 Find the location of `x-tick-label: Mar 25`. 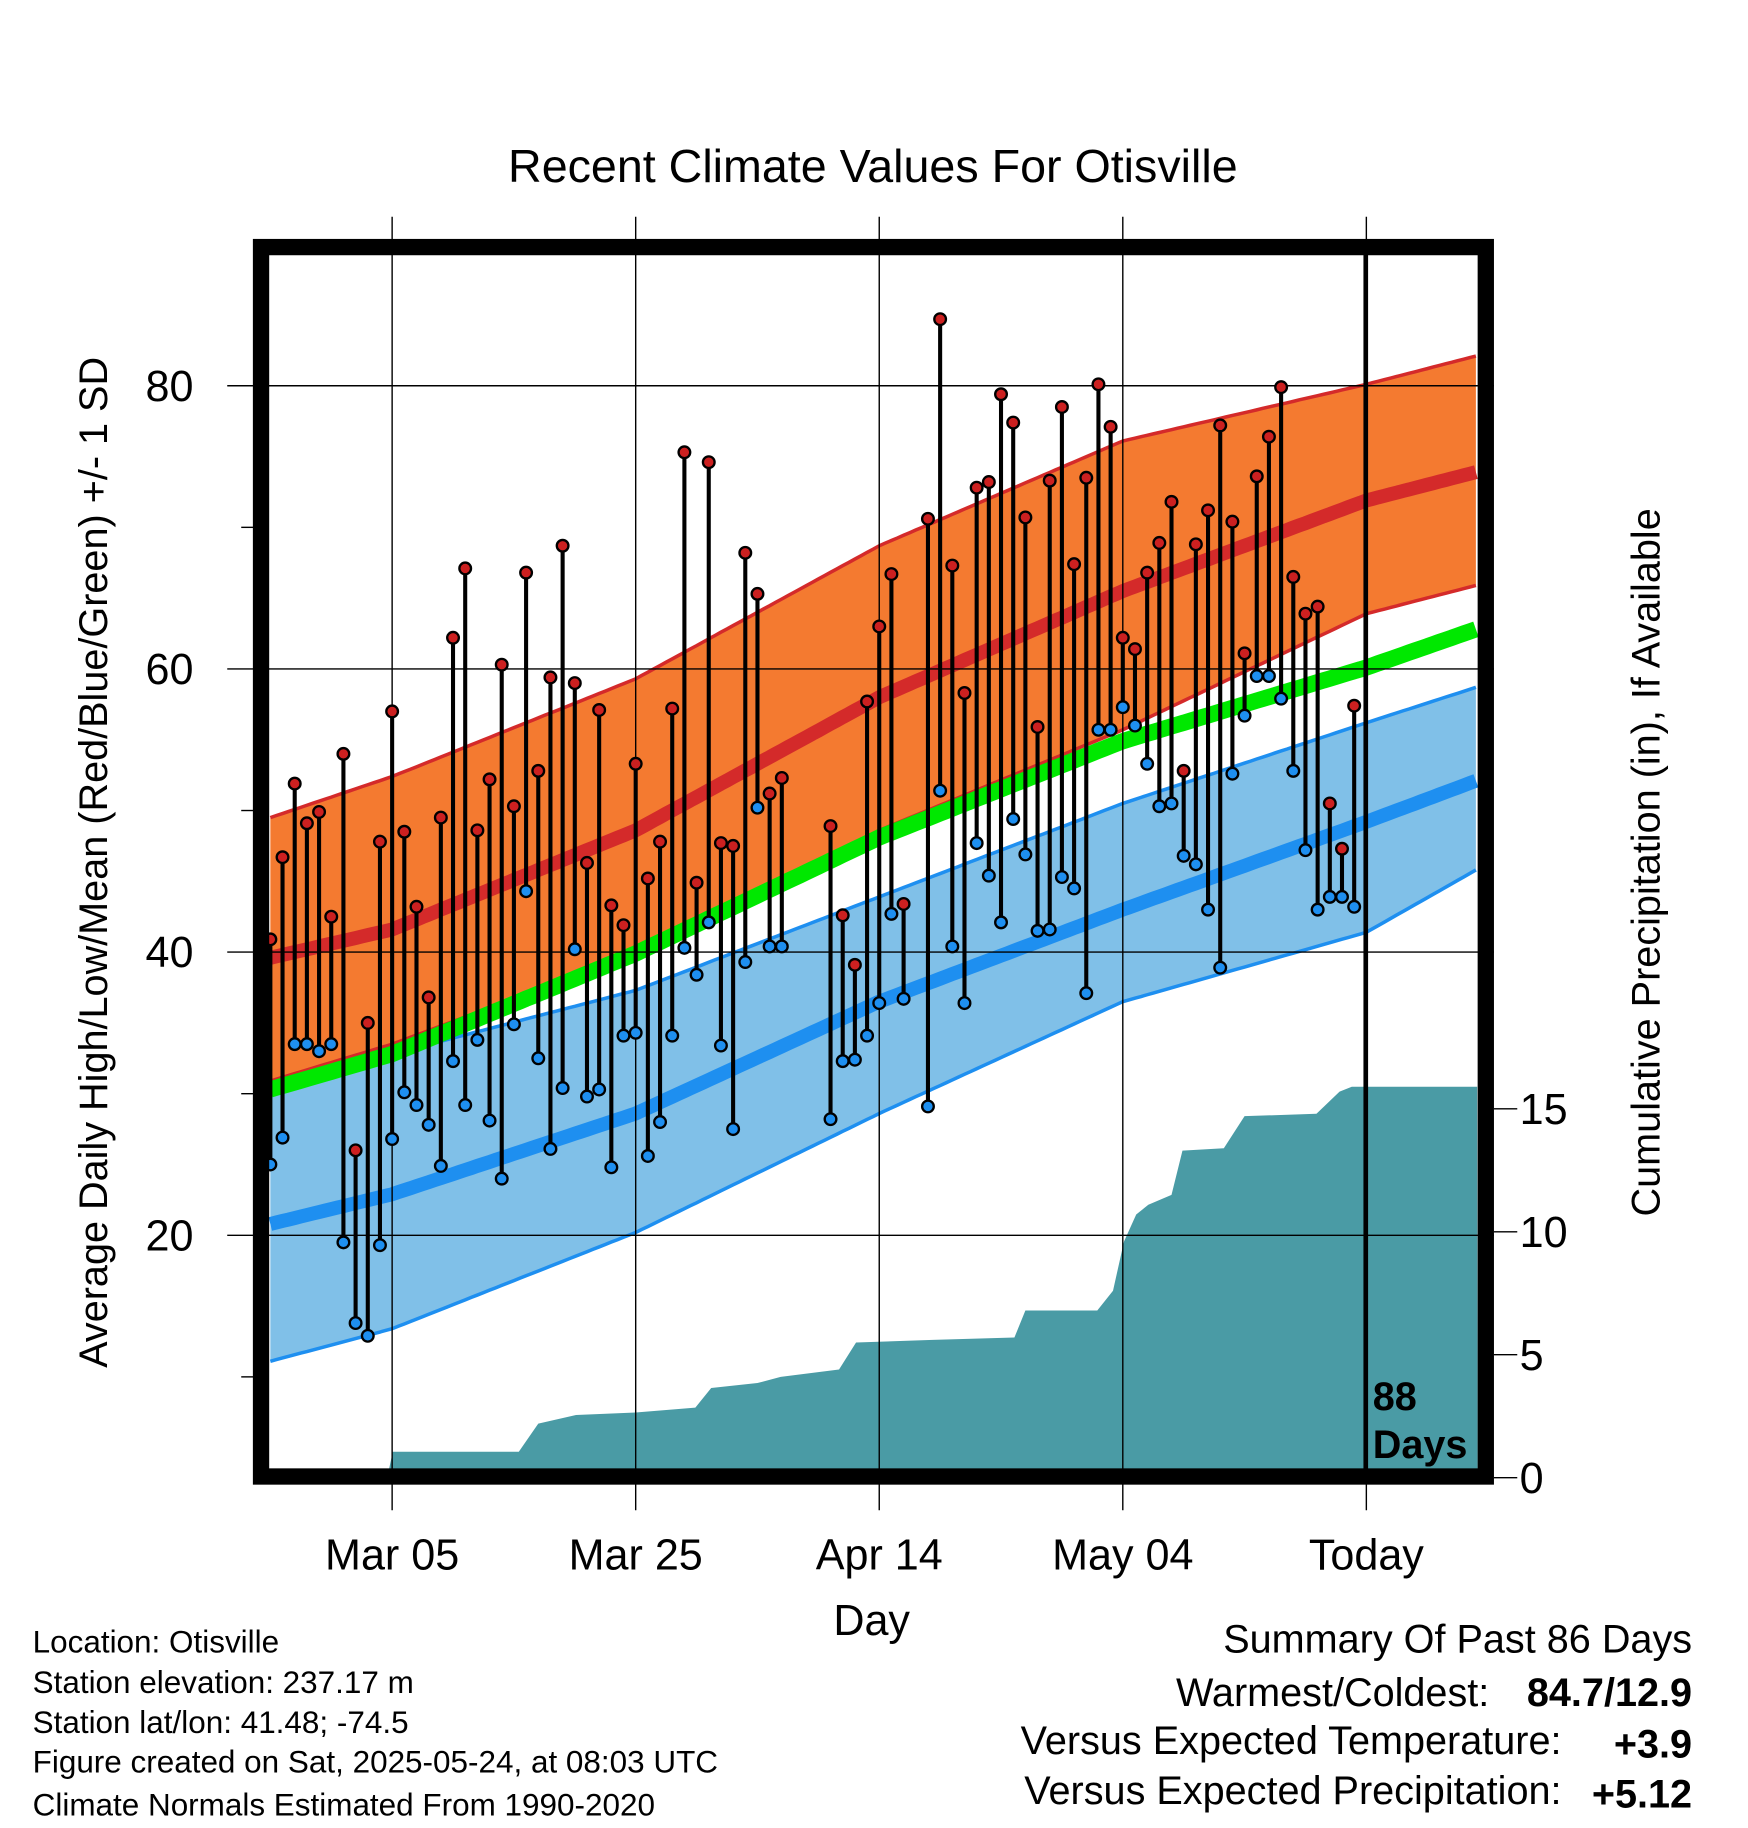

x-tick-label: Mar 25 is located at coordinates (636, 1556).